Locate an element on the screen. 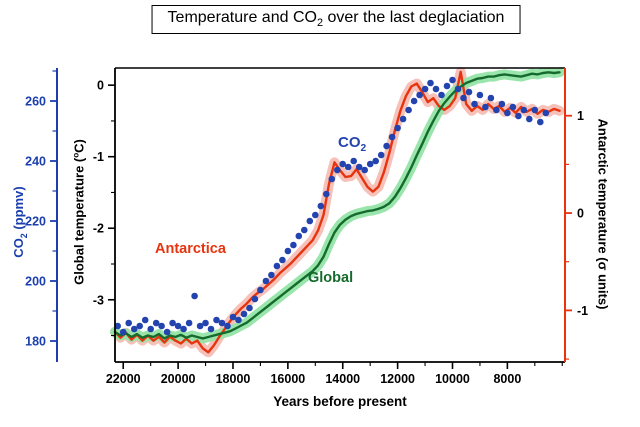 The image size is (640, 427). global-temp-tick-label: -2 is located at coordinates (98, 229).